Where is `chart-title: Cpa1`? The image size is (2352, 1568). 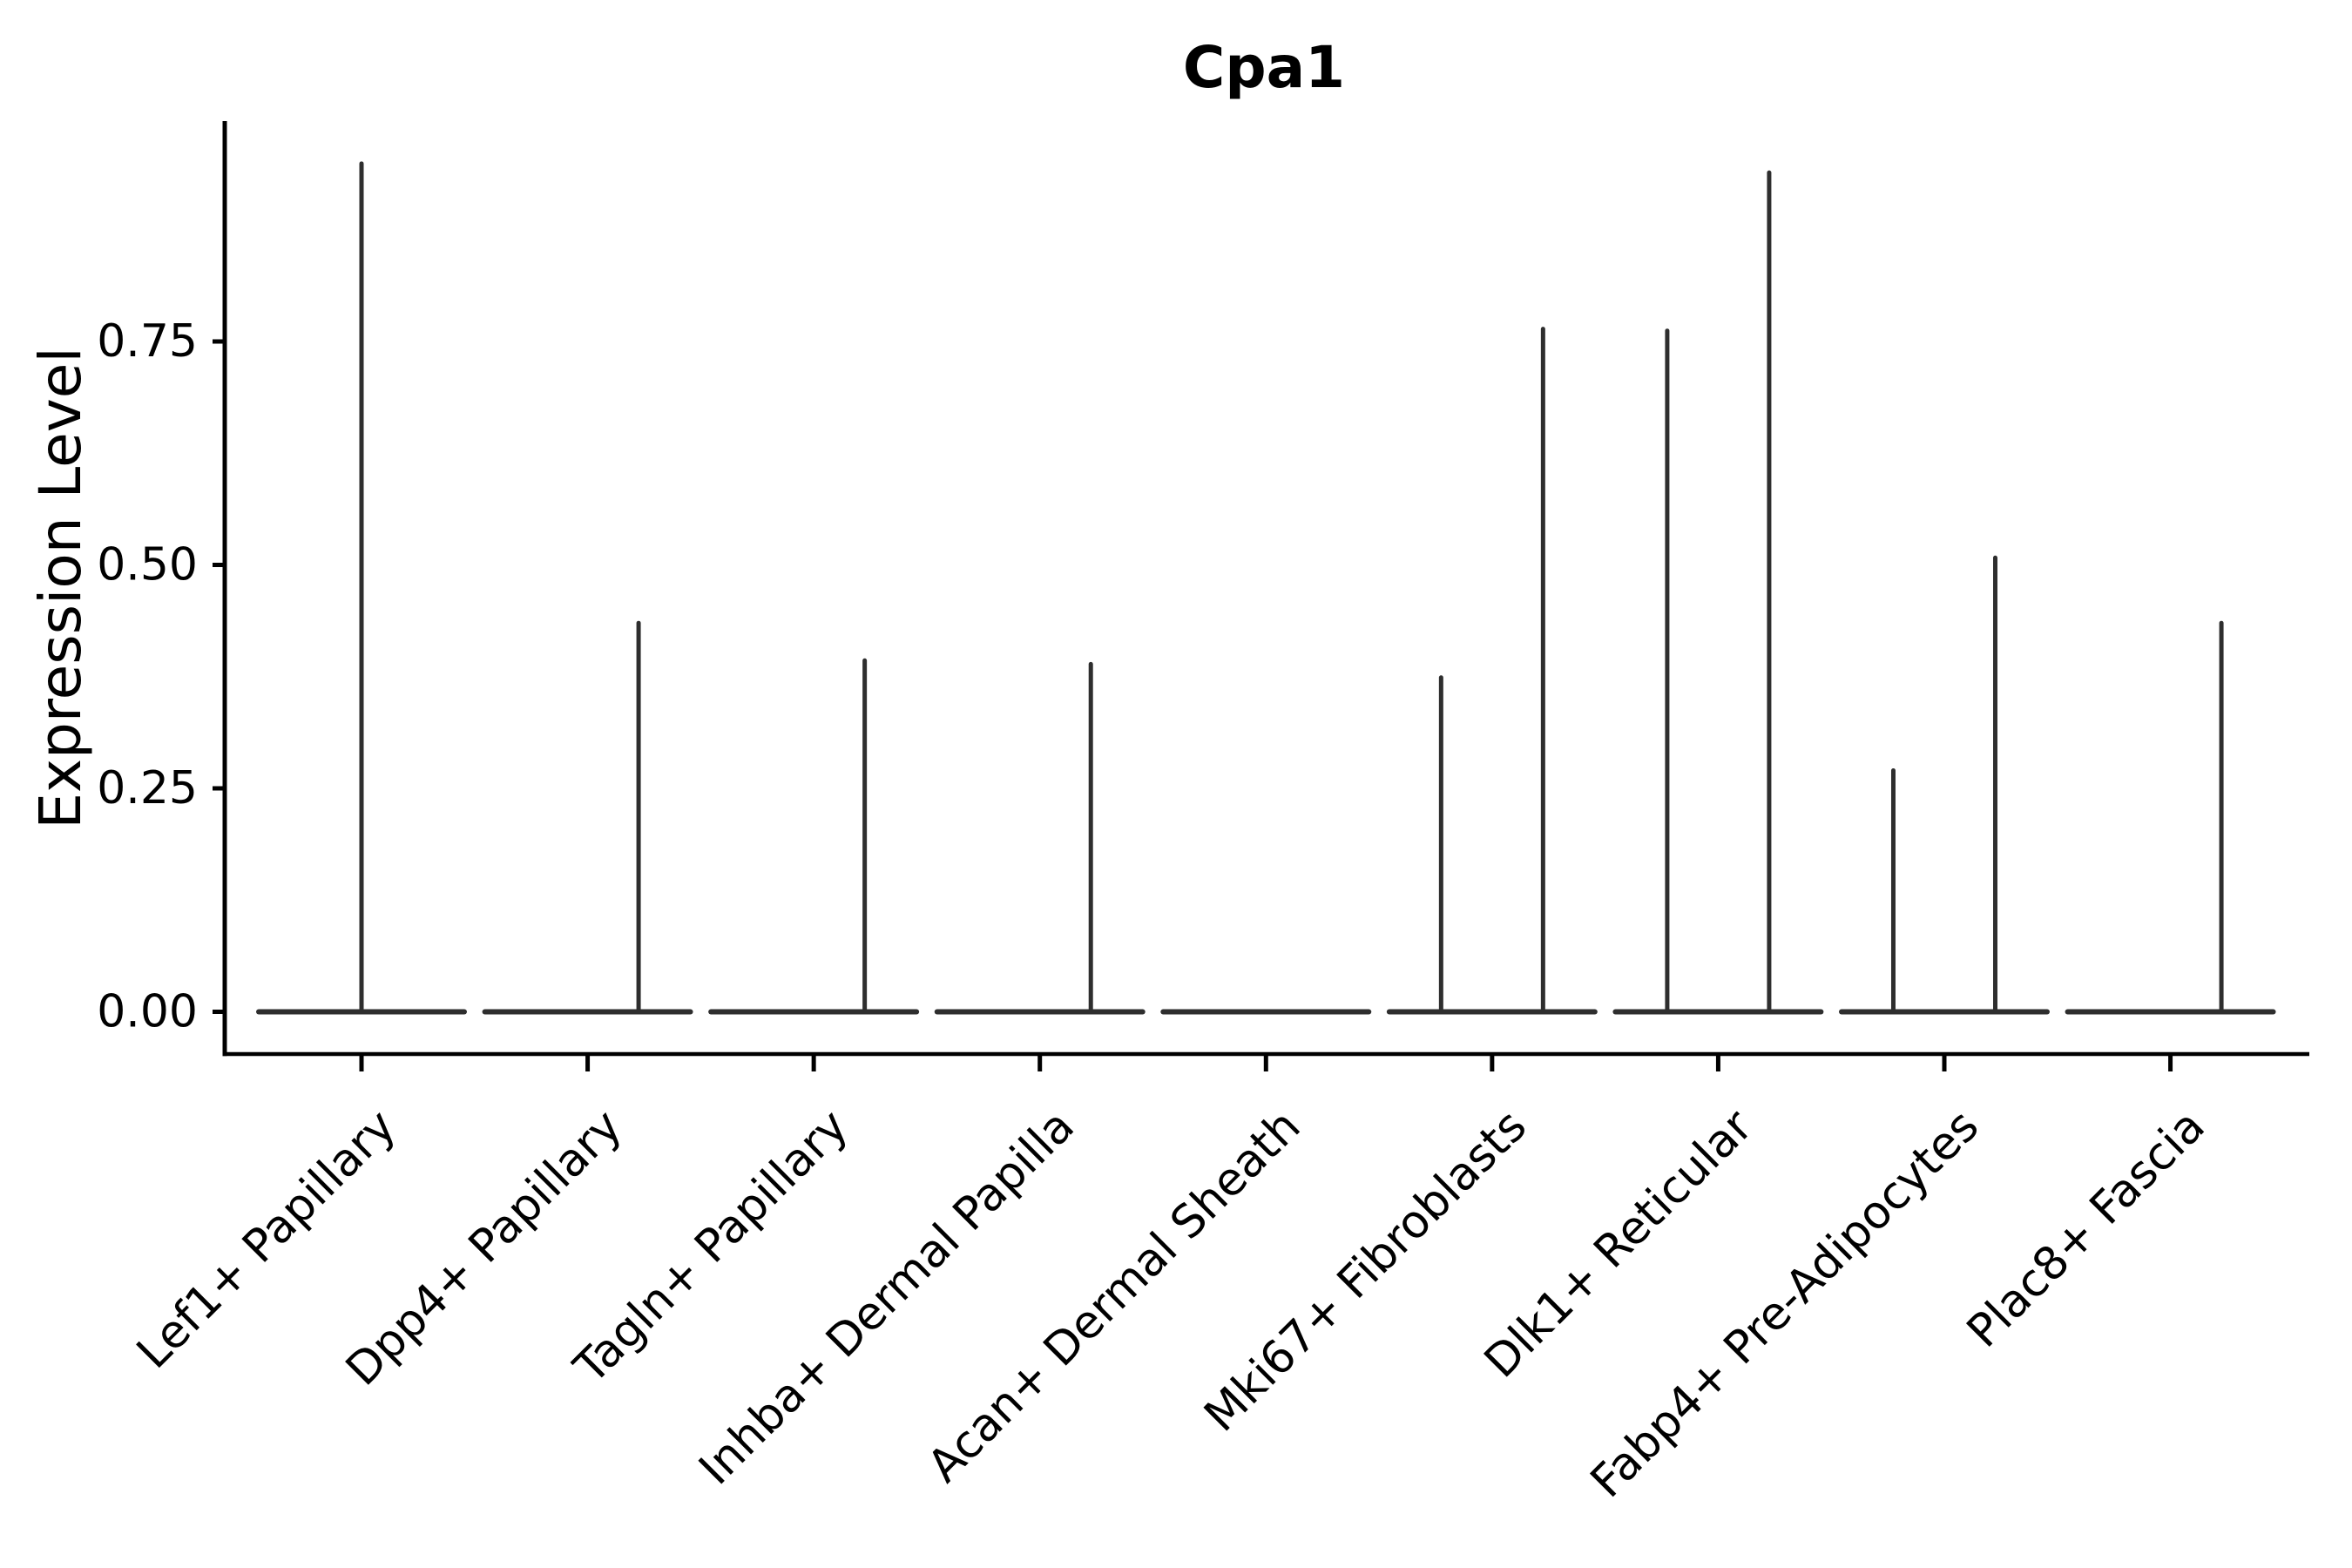
chart-title: Cpa1 is located at coordinates (1264, 67).